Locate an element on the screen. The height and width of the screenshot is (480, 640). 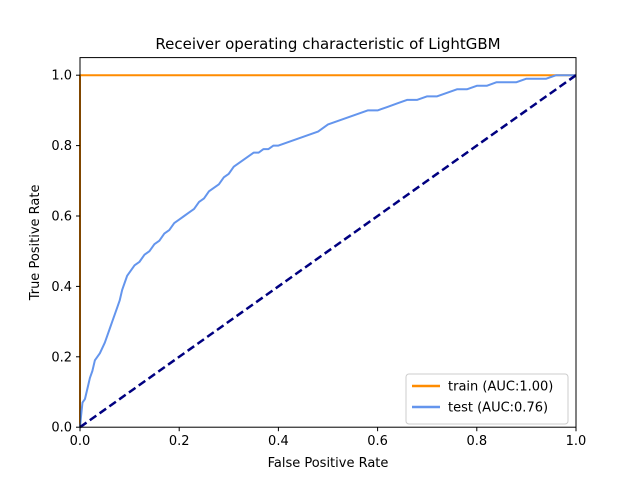
y-tick-label: 1.0 is located at coordinates (61, 76).